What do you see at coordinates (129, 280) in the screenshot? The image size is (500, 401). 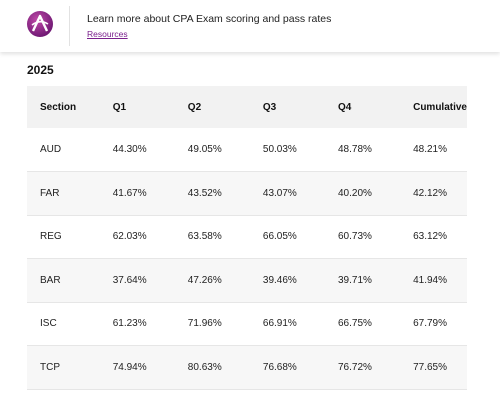 I see `cell-q1: 37.64%` at bounding box center [129, 280].